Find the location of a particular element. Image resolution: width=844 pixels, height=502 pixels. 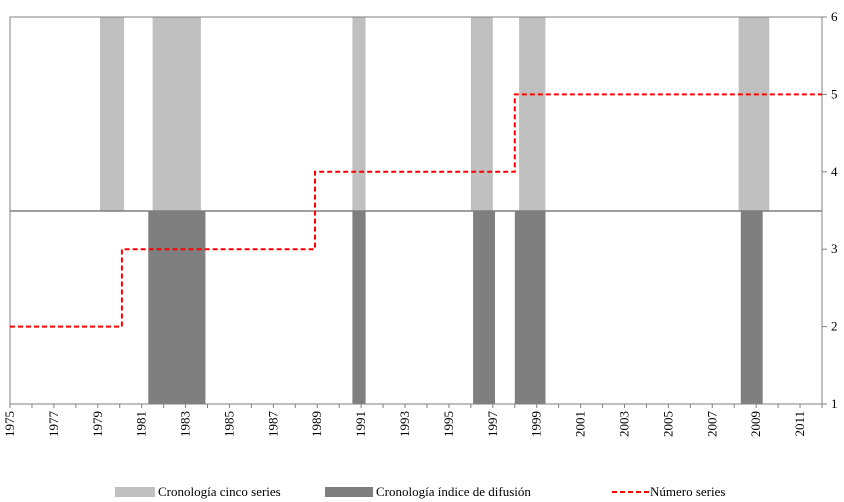

legend-item-numero-series: Número series is located at coordinates (668, 492).